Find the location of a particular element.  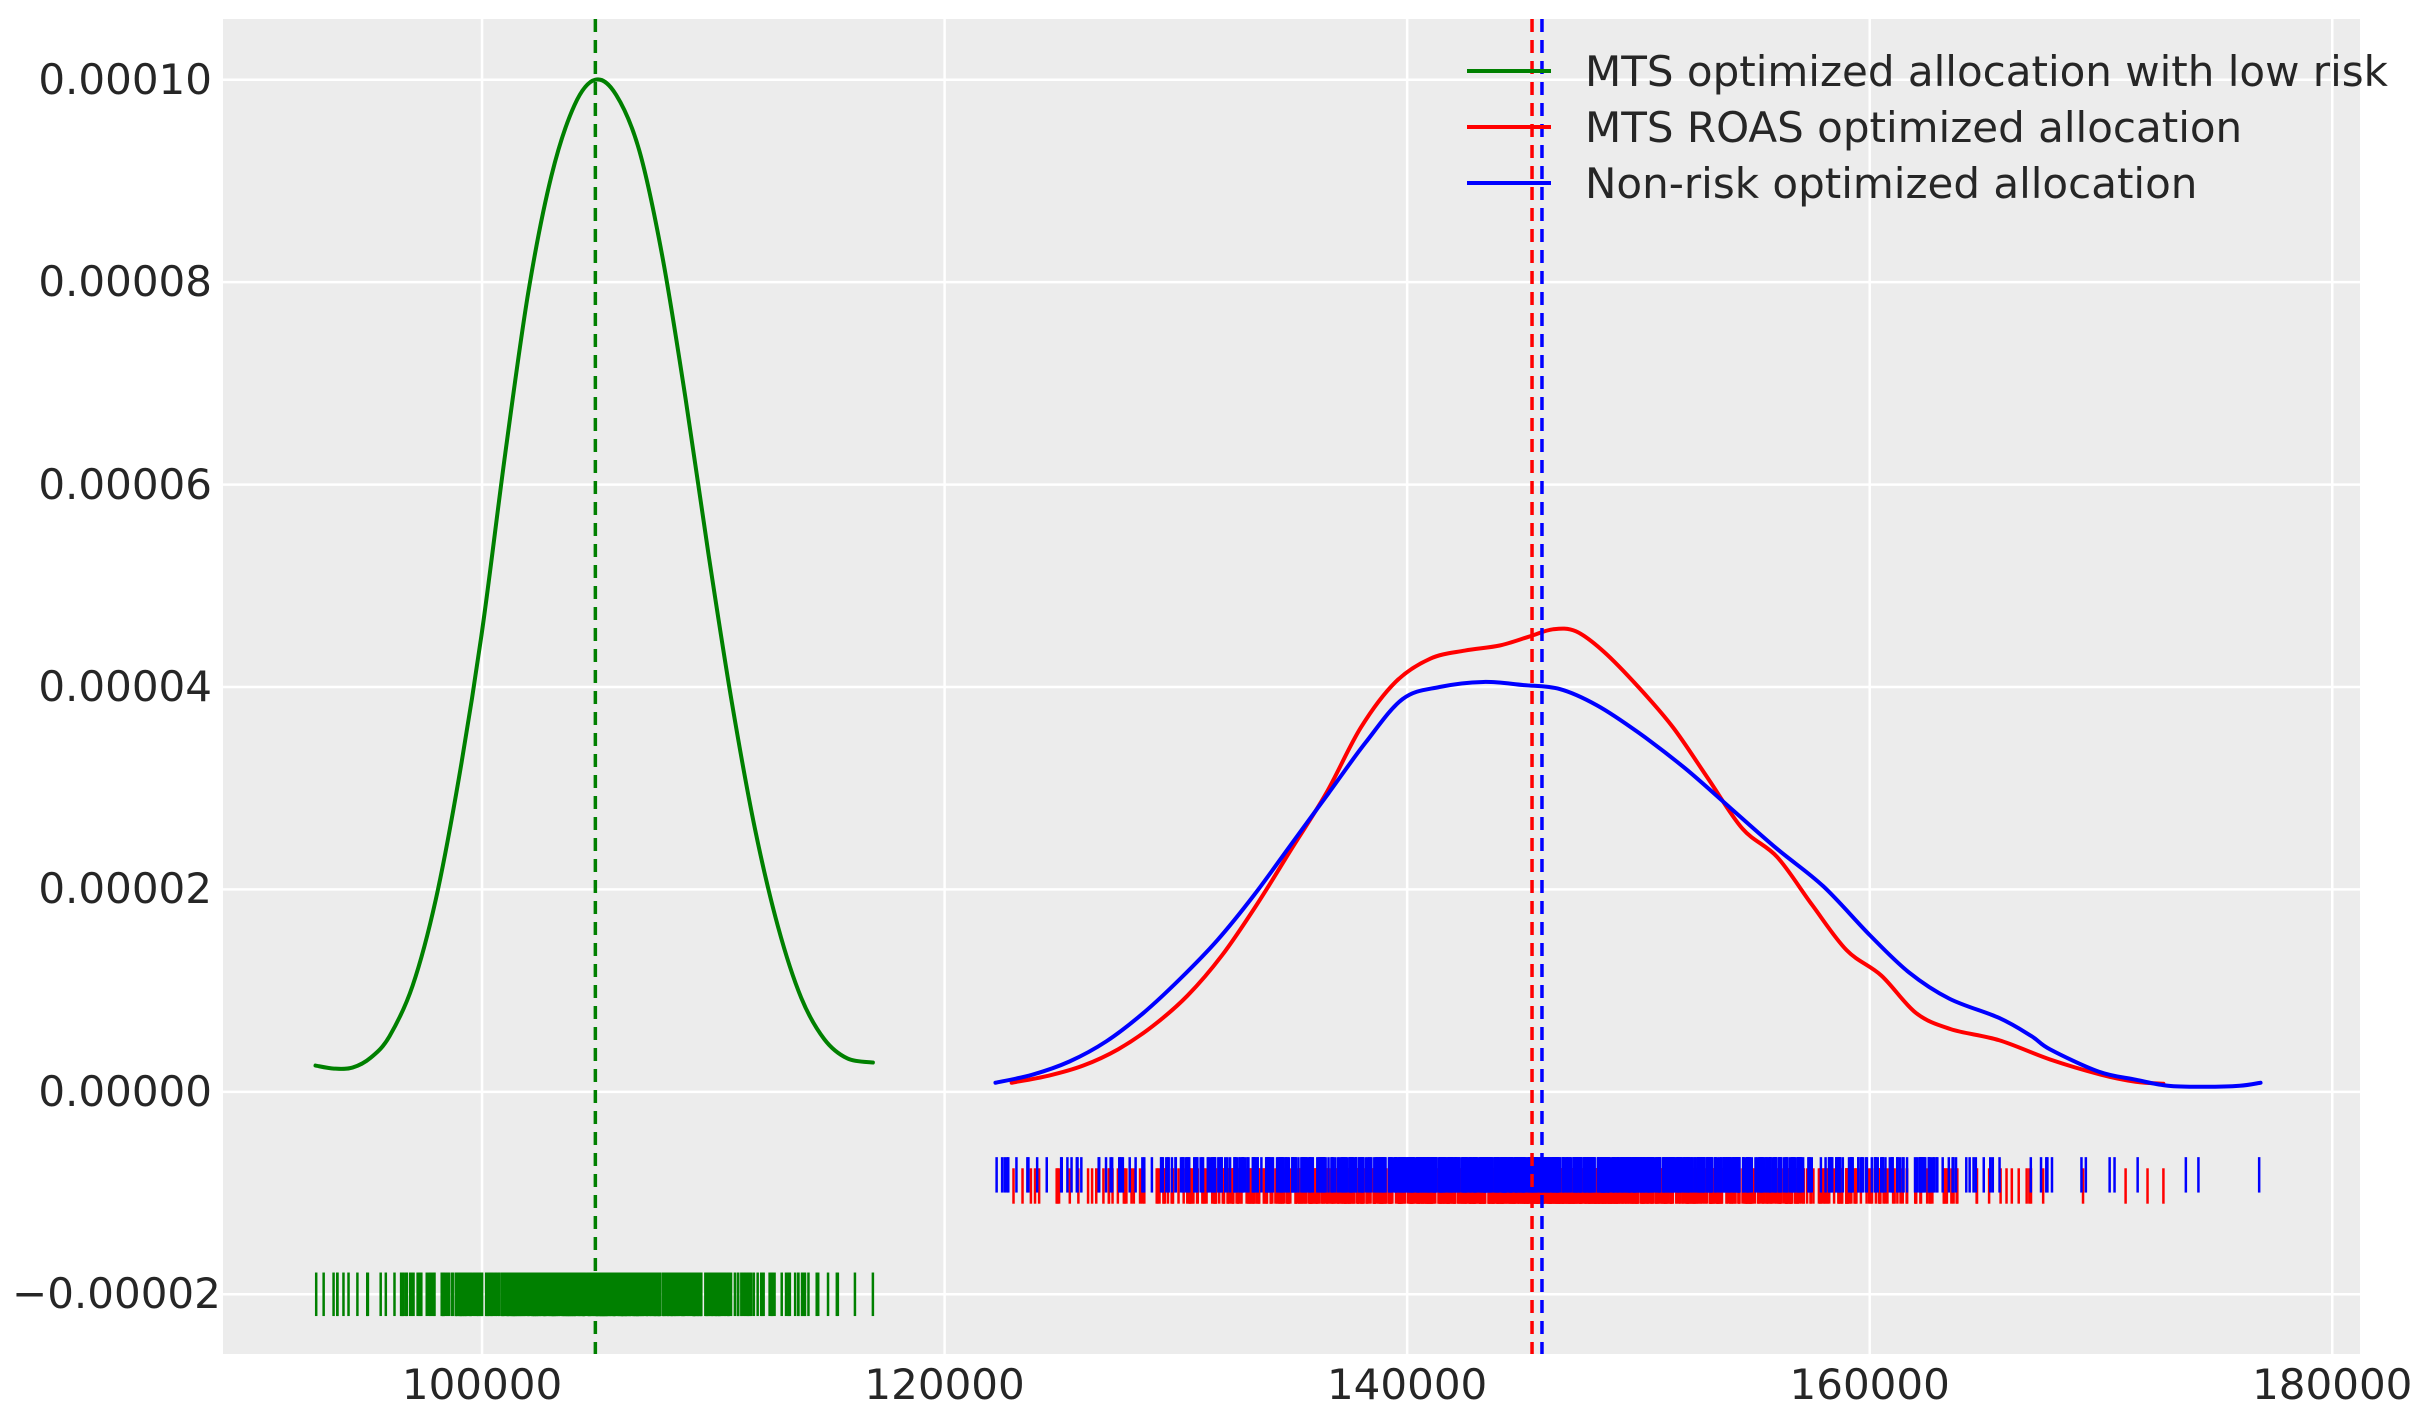

legend-label: MTS optimized allocation with low risk is located at coordinates (1986, 71).